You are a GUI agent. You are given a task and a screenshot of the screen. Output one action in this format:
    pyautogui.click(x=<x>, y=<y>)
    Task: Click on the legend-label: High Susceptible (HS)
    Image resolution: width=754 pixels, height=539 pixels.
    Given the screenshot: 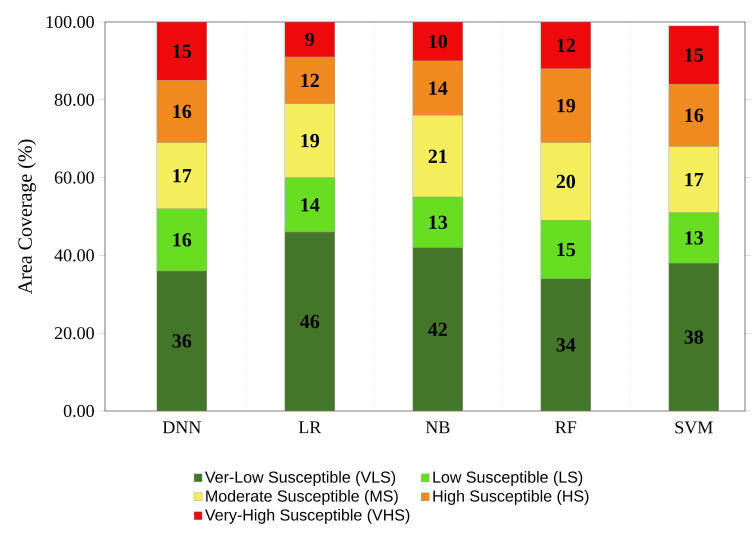 What is the action you would take?
    pyautogui.click(x=510, y=497)
    